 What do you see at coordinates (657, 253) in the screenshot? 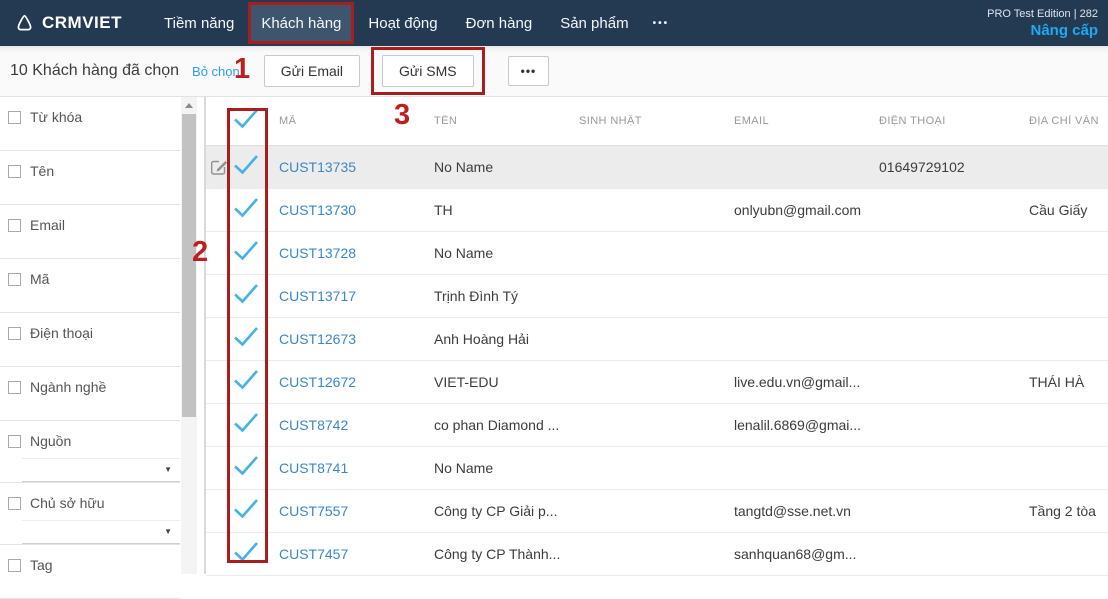
I see `table-row: CUST13728 No Name` at bounding box center [657, 253].